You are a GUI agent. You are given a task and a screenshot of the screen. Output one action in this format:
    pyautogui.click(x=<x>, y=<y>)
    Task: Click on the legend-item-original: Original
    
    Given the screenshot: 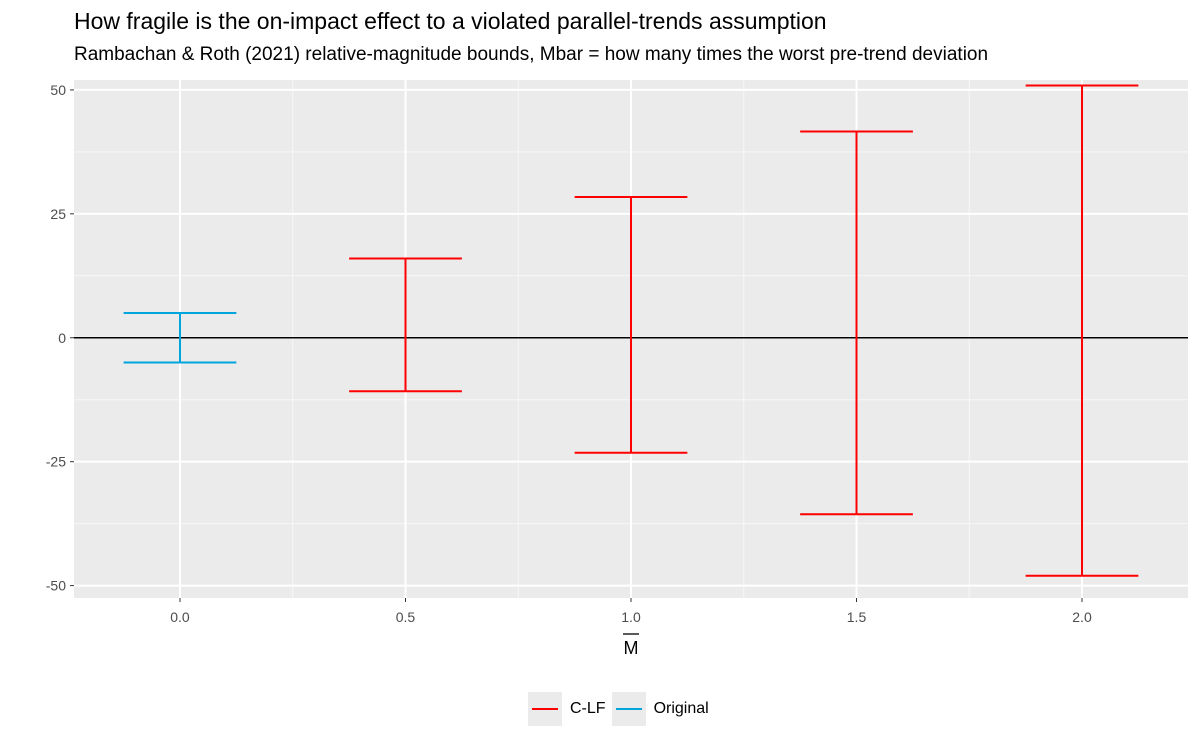 What is the action you would take?
    pyautogui.click(x=660, y=709)
    